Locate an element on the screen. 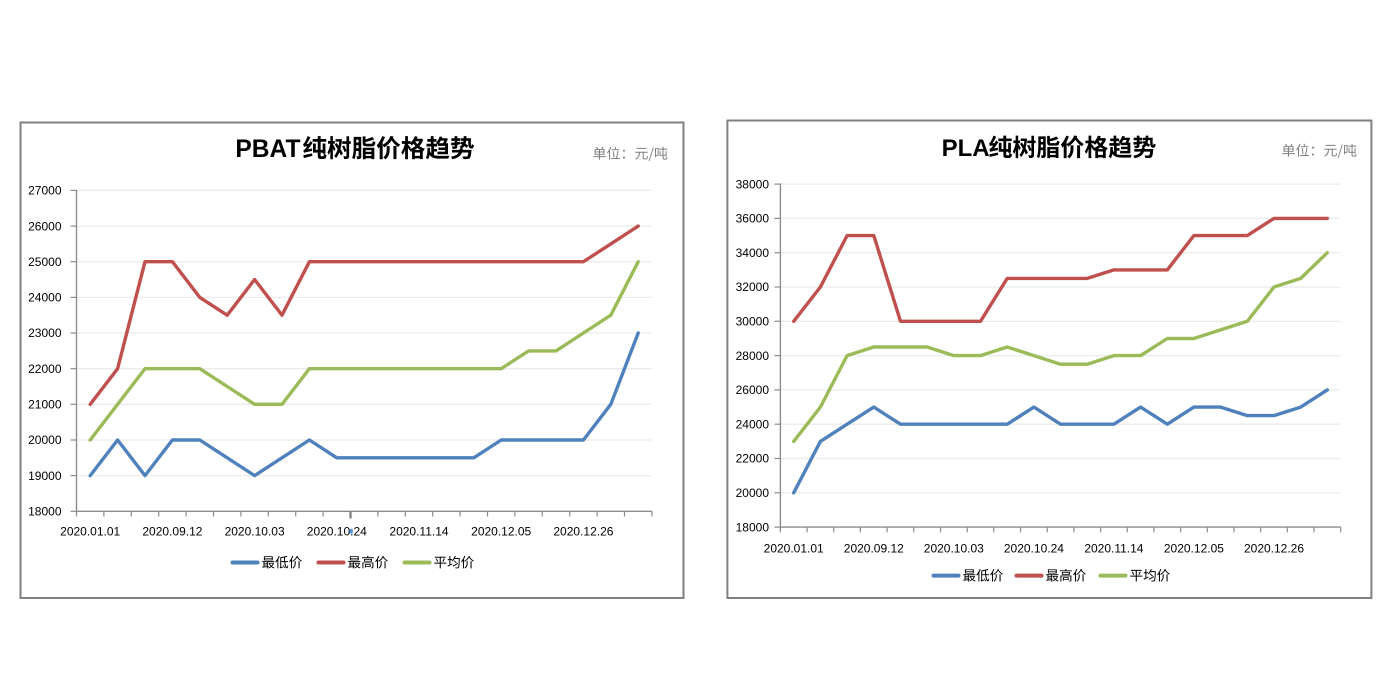  svg-text: 34000 is located at coordinates (753, 253).